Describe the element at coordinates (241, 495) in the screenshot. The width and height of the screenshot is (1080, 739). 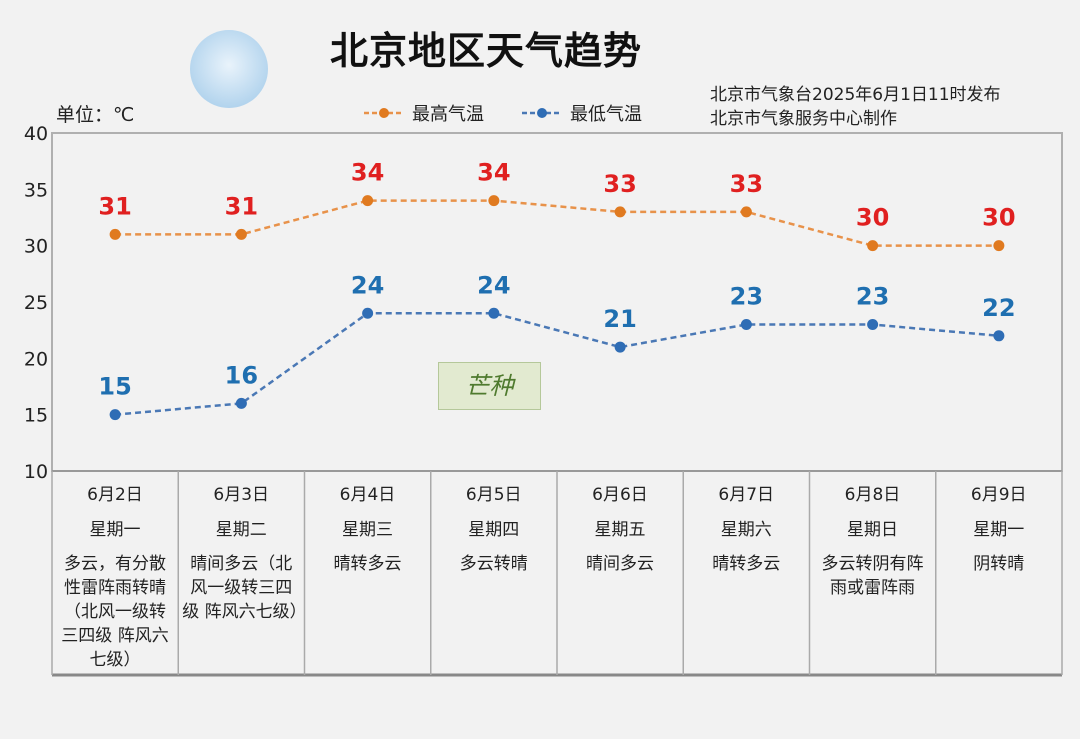
I see `day-date: 6月3日` at that location.